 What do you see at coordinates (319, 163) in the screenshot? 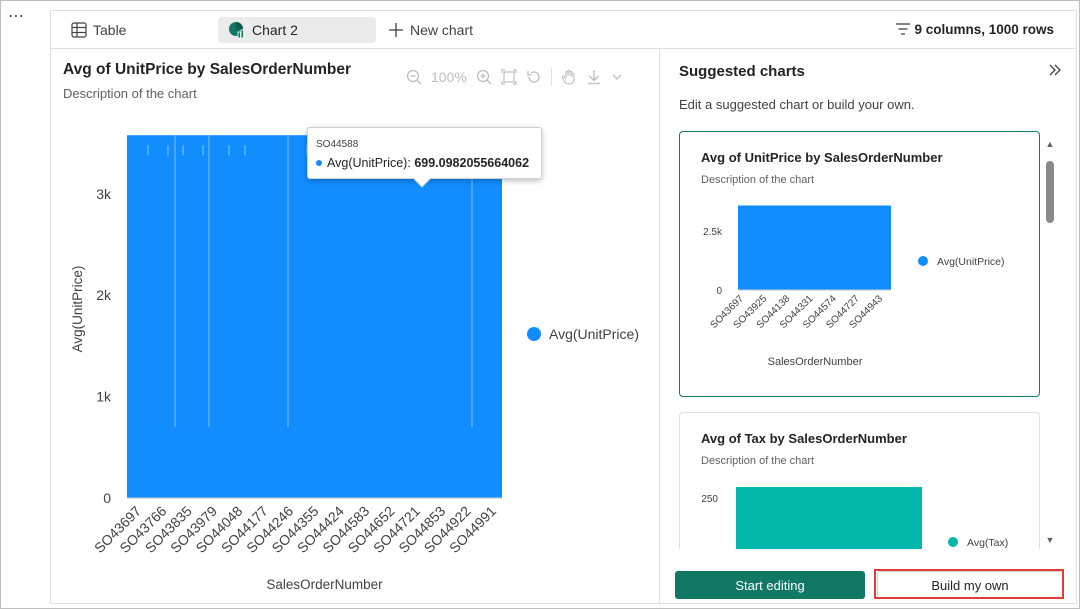
I see `series-dot-icon` at bounding box center [319, 163].